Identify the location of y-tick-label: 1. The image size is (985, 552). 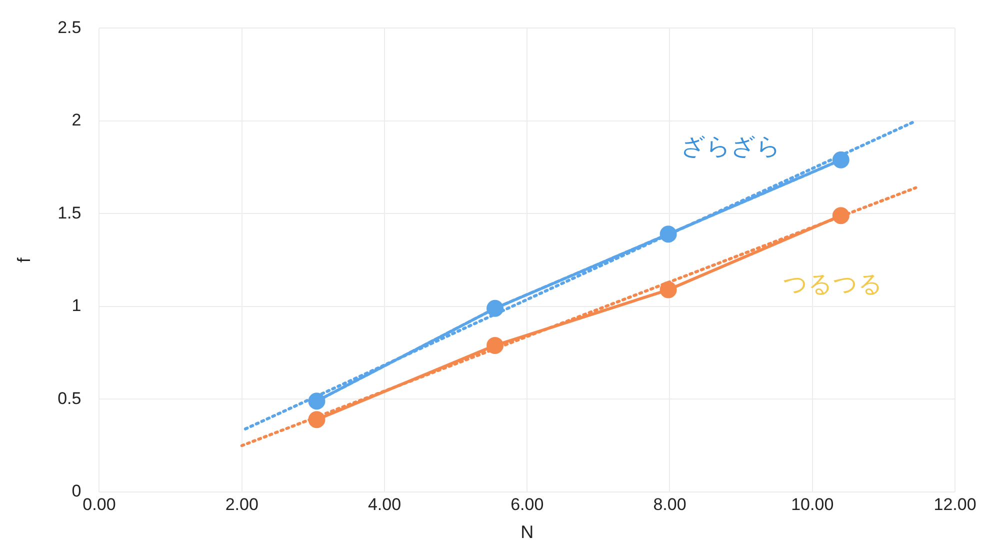
(77, 306).